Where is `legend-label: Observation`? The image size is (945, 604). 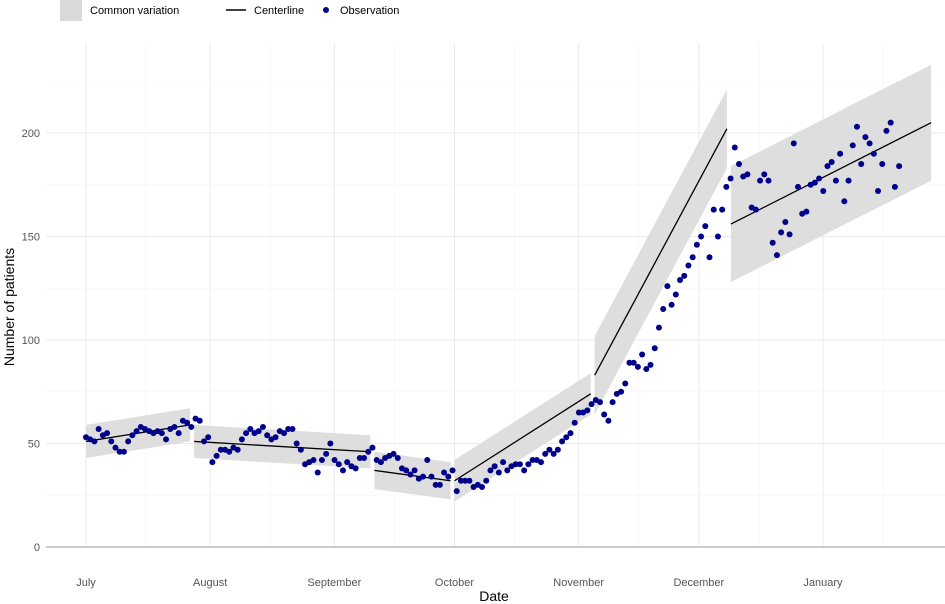
legend-label: Observation is located at coordinates (369, 11).